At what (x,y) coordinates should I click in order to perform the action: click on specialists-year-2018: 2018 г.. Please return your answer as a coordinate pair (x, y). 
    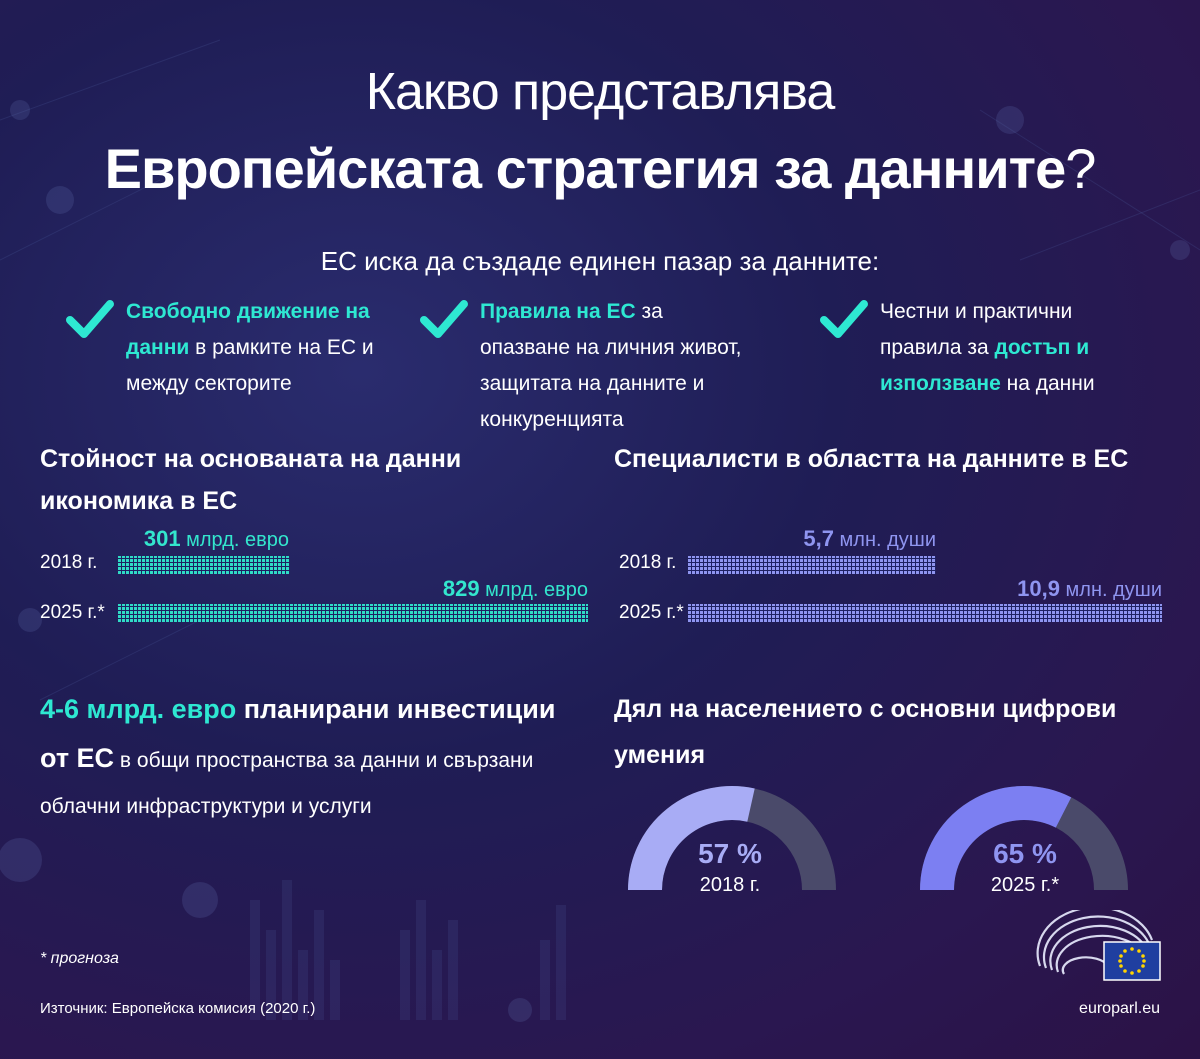
    Looking at the image, I should click on (648, 562).